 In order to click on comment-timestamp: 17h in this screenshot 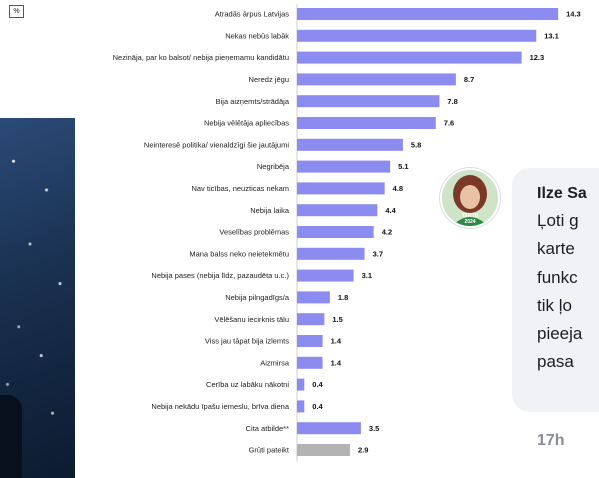, I will do `click(551, 440)`.